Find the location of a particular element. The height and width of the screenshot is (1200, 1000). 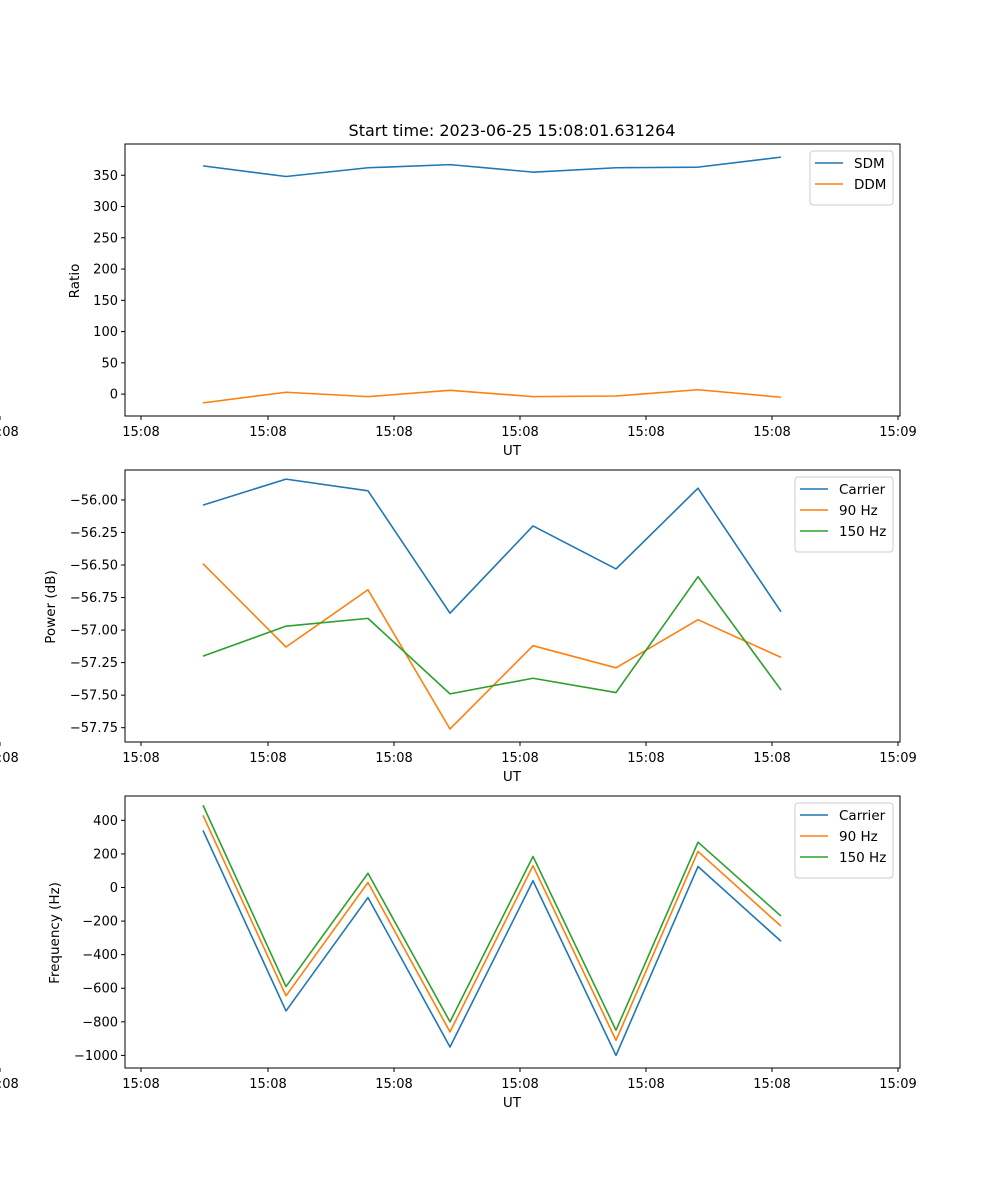

y-tick-label: −56.50 is located at coordinates (94, 566).